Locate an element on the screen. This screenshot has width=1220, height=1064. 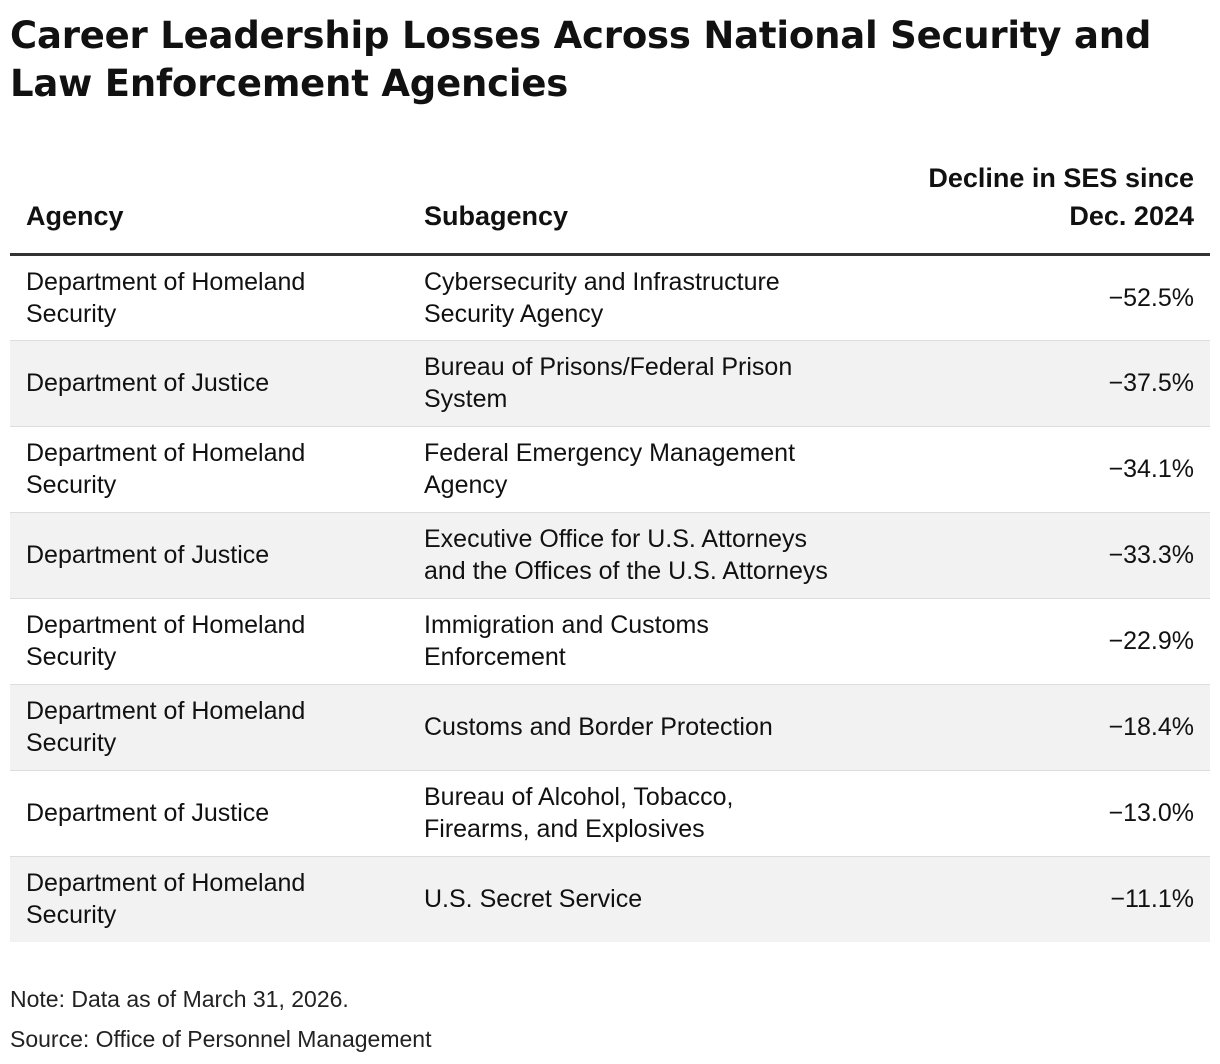
subagency-cell: Customs and Border Protection is located at coordinates (643, 727).